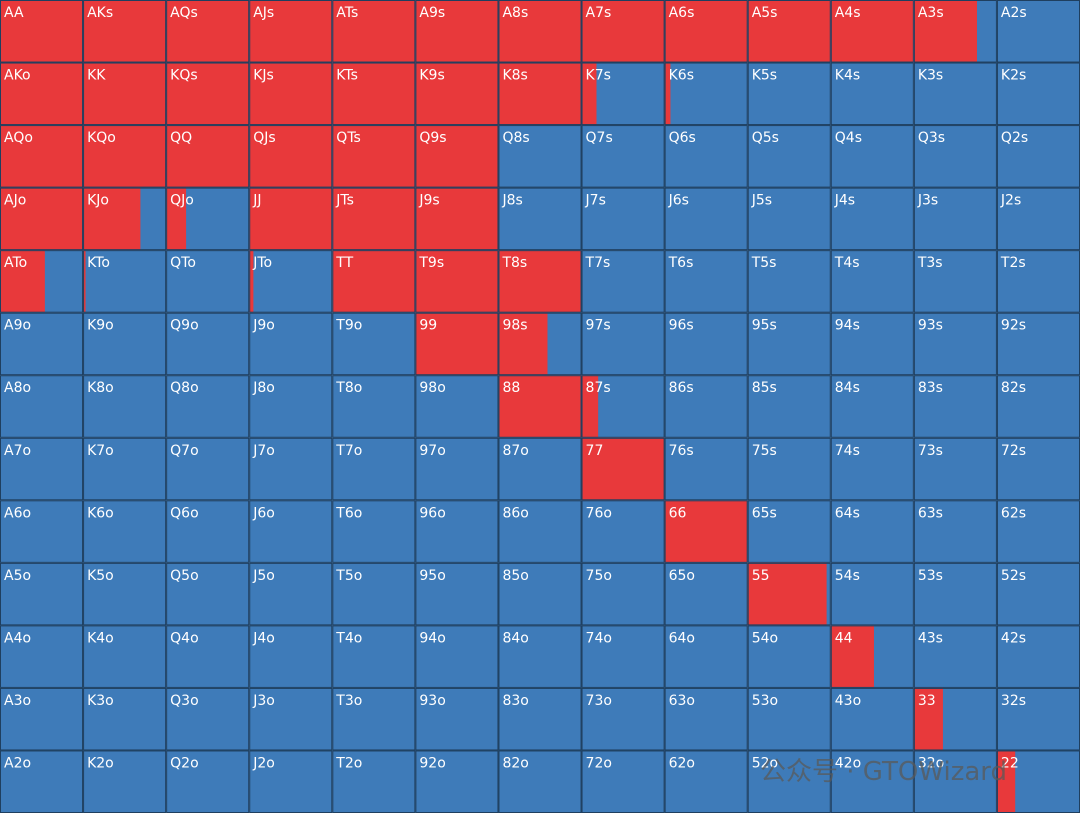 The height and width of the screenshot is (817, 1080). What do you see at coordinates (599, 138) in the screenshot?
I see `hand-label: Q7s` at bounding box center [599, 138].